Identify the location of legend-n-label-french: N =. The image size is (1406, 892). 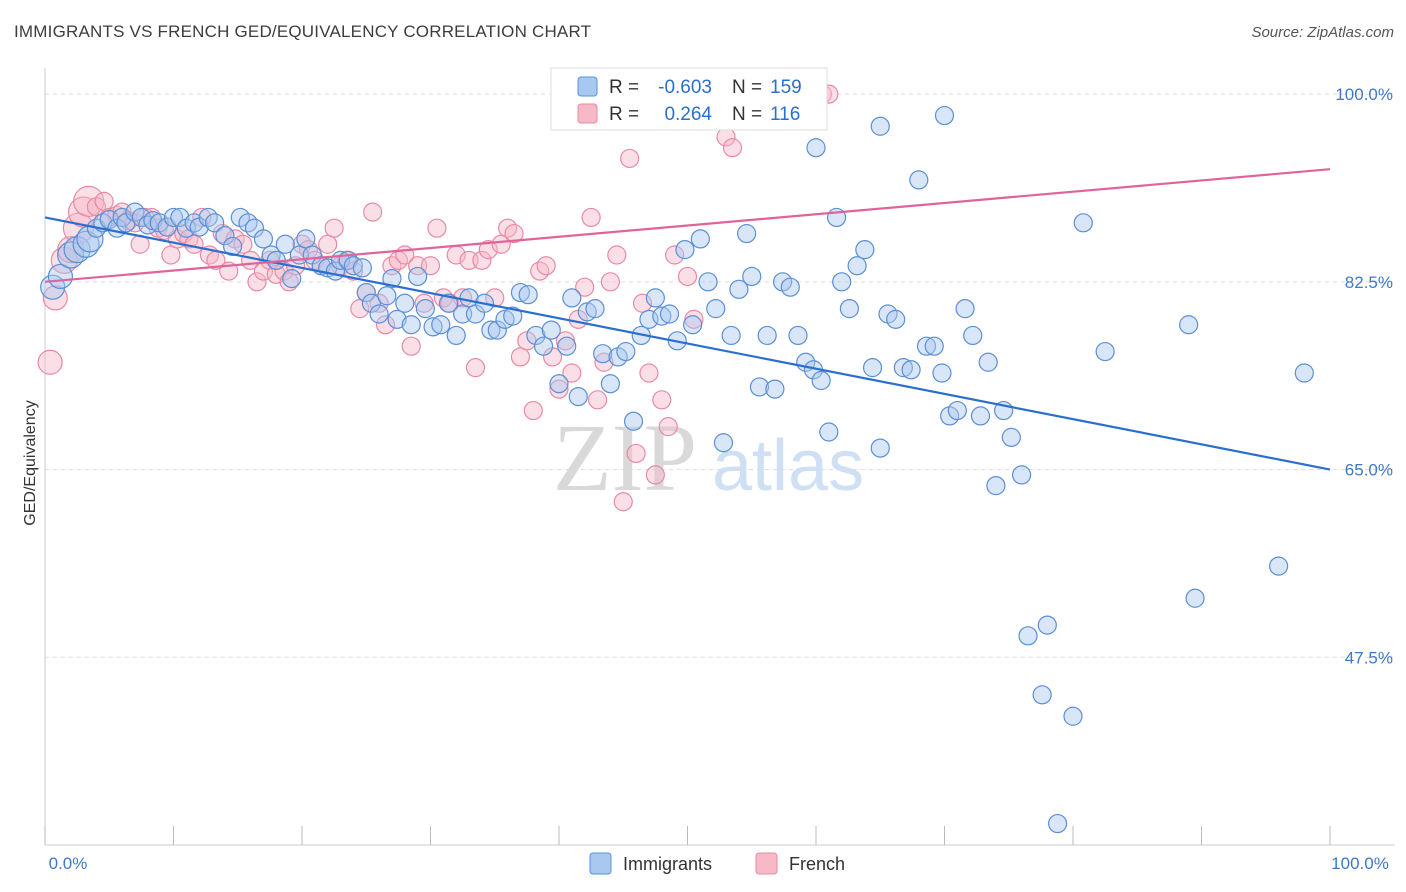
(747, 114).